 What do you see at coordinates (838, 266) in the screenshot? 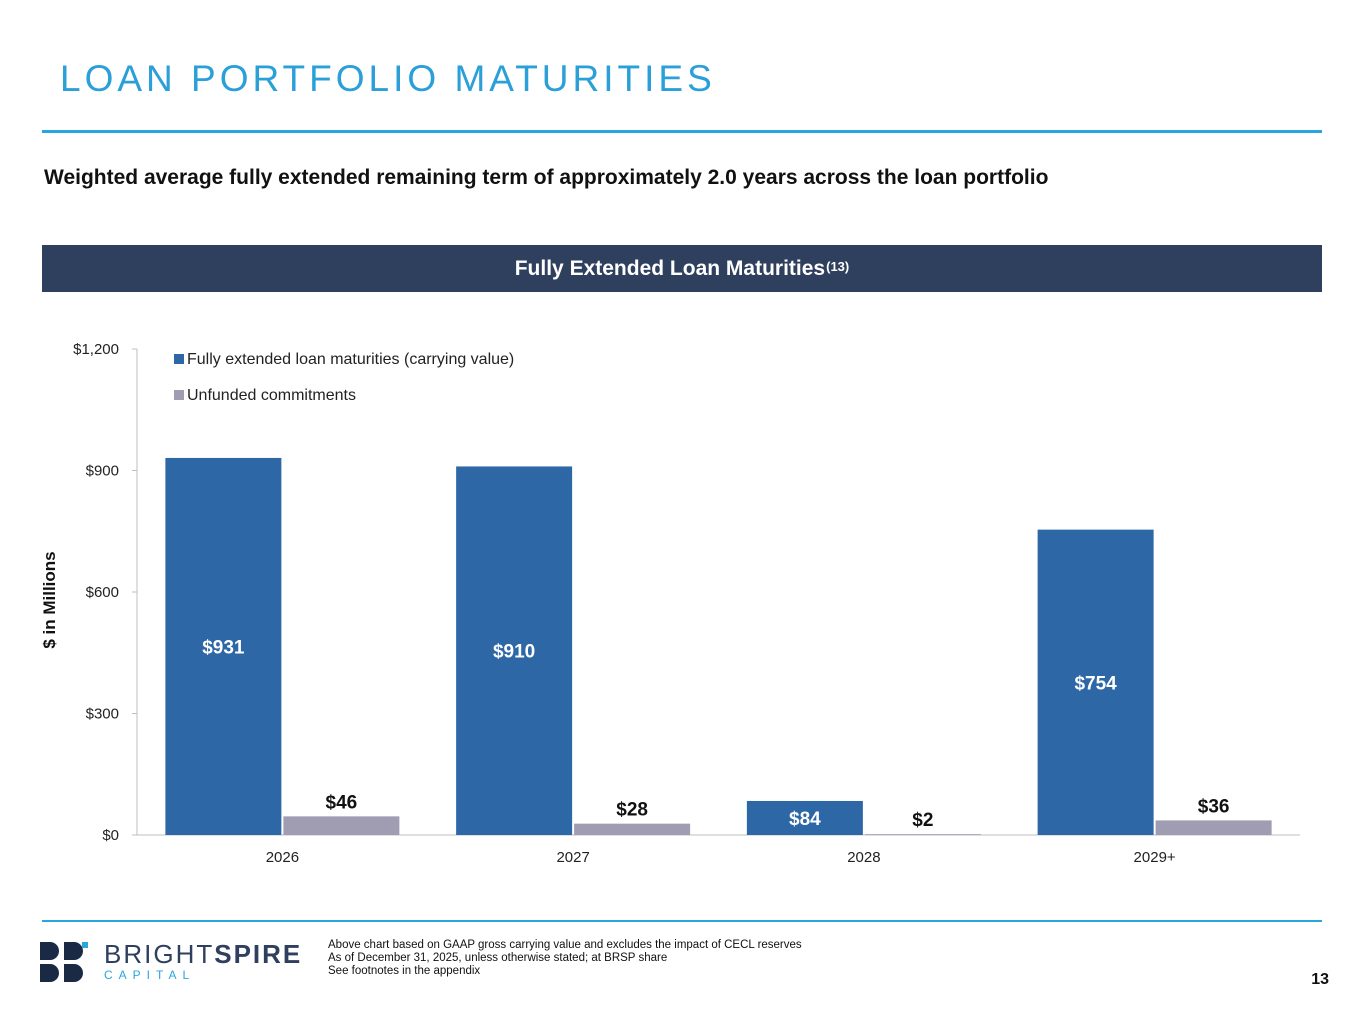
I see `chart-title-footnote: (13)` at bounding box center [838, 266].